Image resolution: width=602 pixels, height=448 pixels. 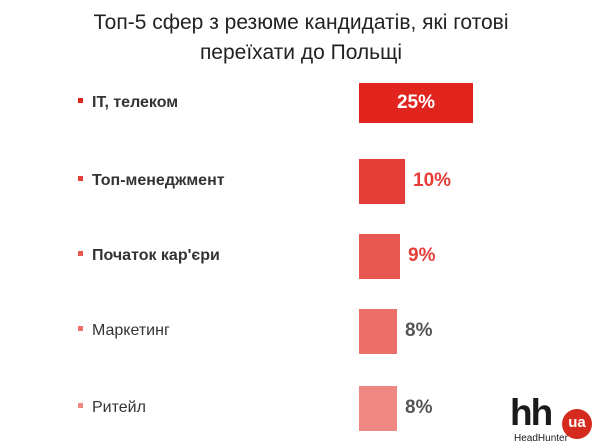 I want to click on category-label-text: Маркетинг, so click(x=131, y=330).